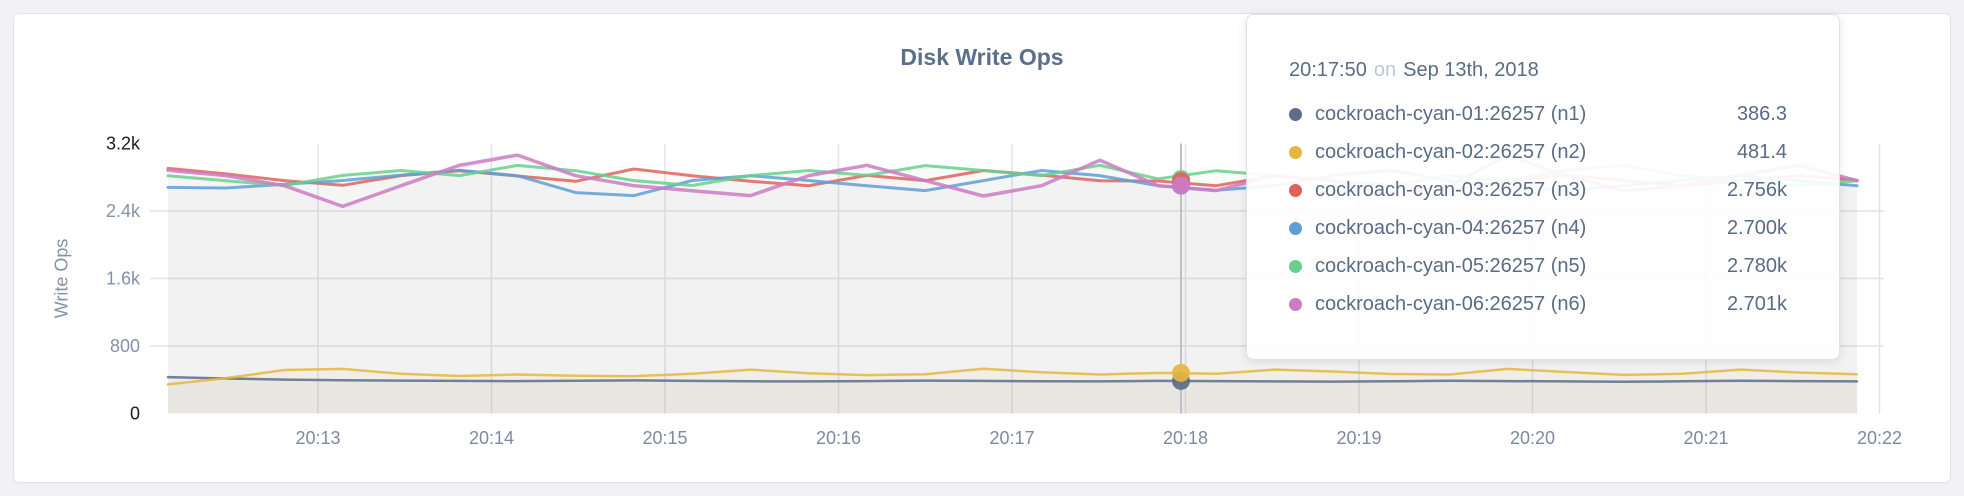  Describe the element at coordinates (1181, 372) in the screenshot. I see `hover-dot-n2` at that location.